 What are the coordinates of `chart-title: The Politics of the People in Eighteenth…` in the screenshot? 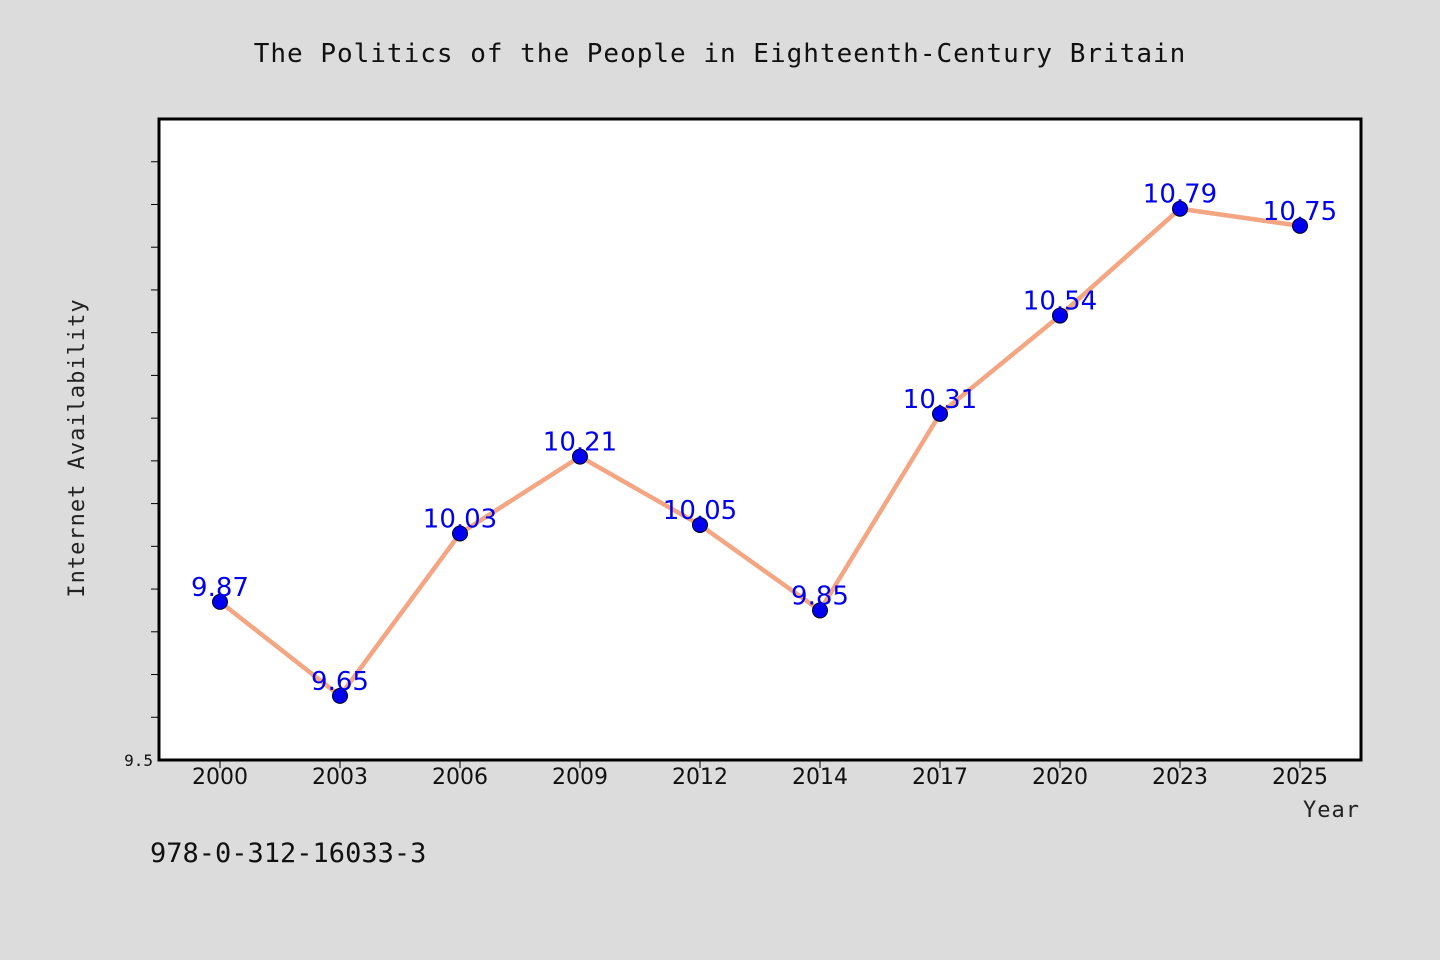 It's located at (720, 54).